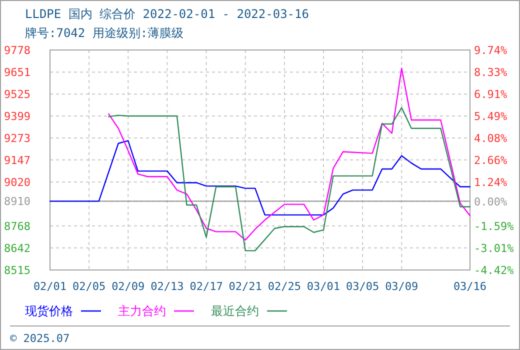  I want to click on x-tick-label: 02/01, so click(50, 286).